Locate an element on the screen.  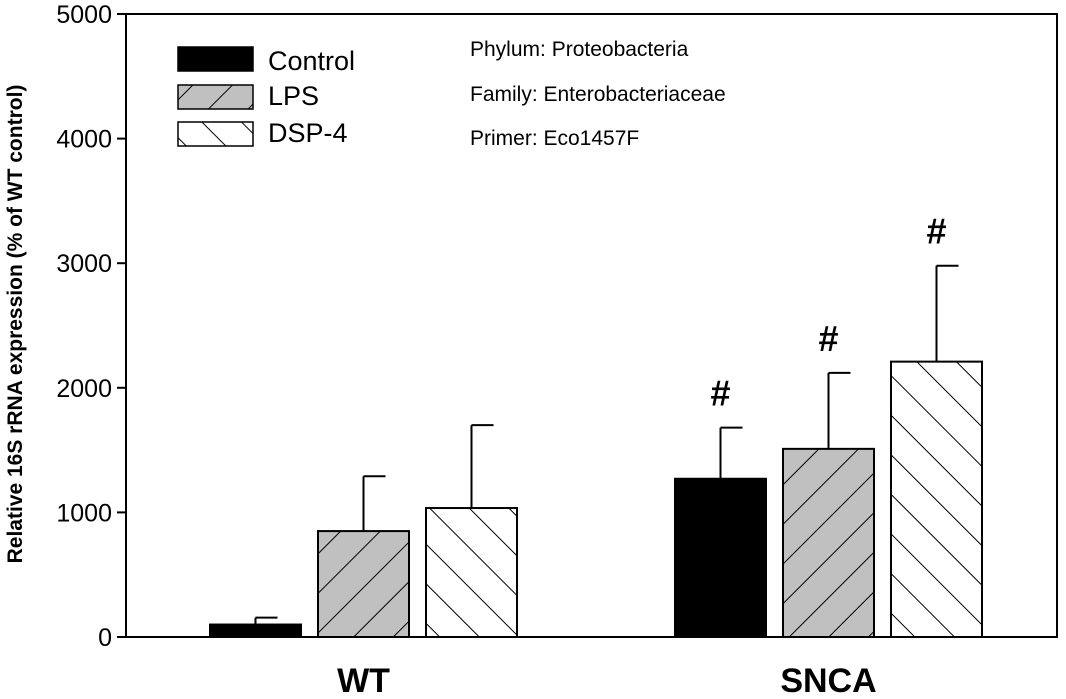
legend-label-dsp4: DSP-4 is located at coordinates (308, 133).